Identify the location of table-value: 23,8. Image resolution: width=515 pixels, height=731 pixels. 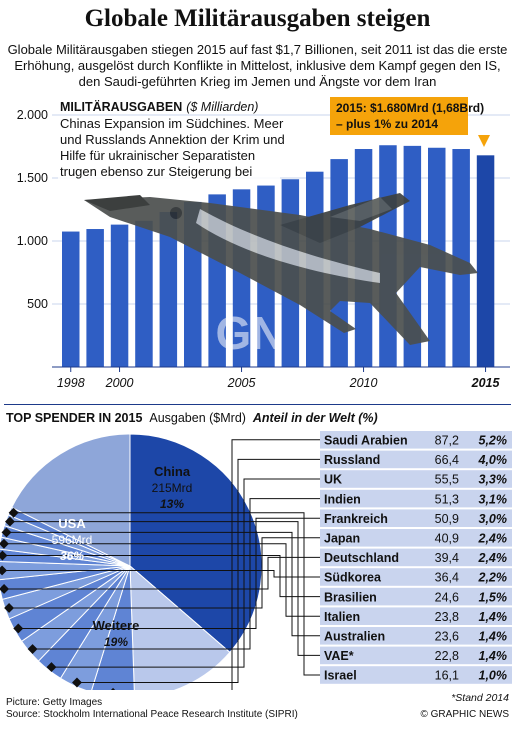
(447, 617).